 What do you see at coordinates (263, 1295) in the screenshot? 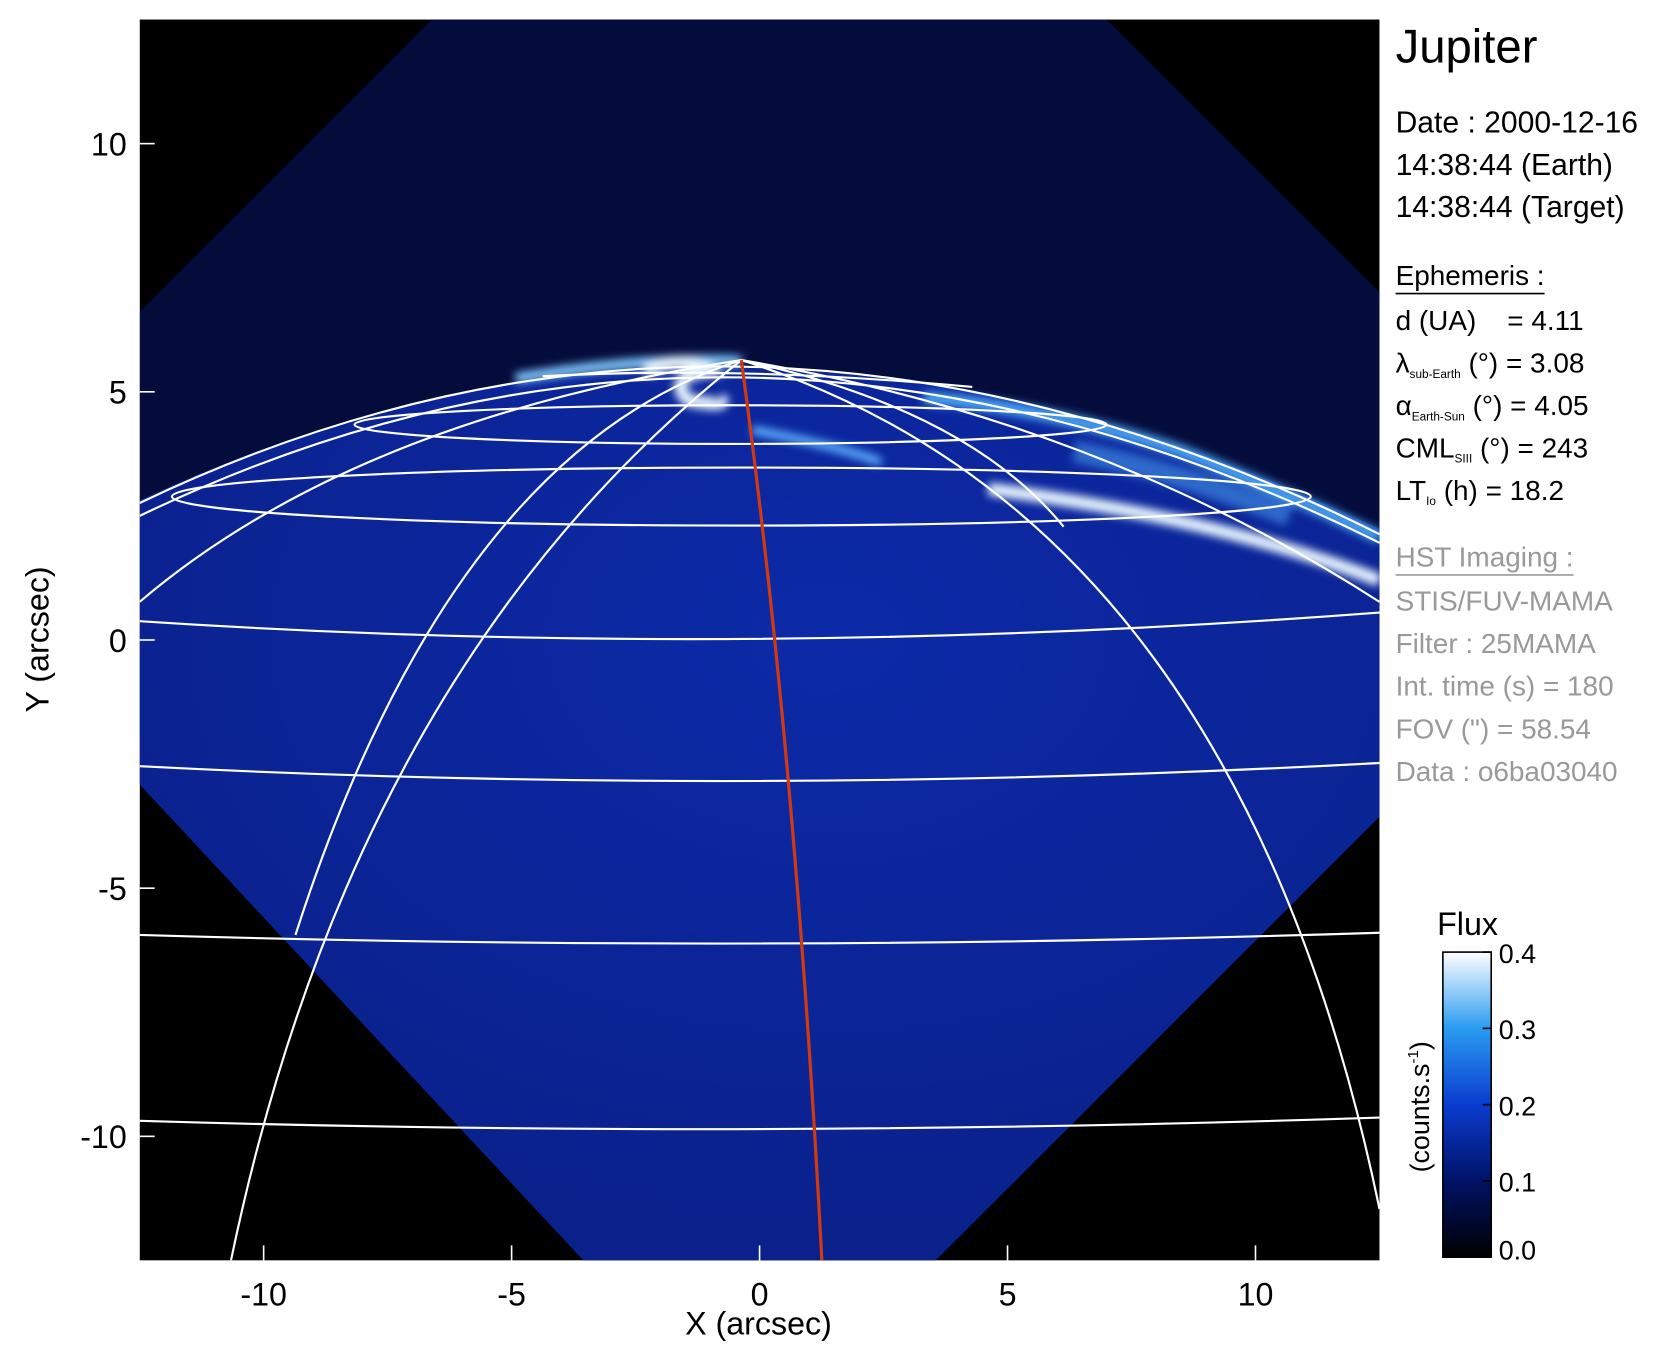
I see `x-tick-label: -10` at bounding box center [263, 1295].